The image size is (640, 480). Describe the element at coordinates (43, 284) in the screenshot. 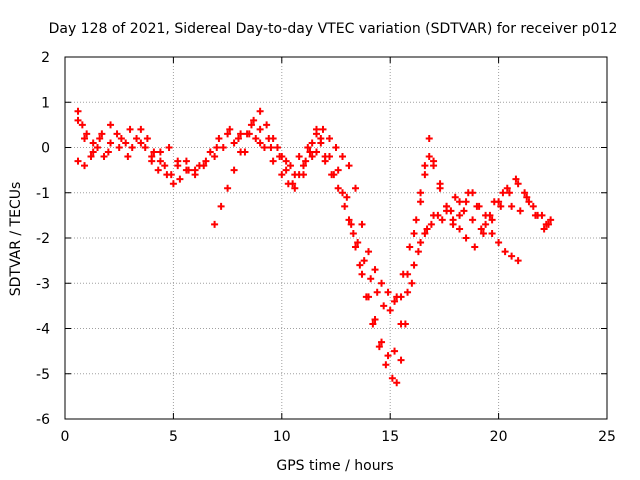

I see `y-tick-label: -3` at that location.